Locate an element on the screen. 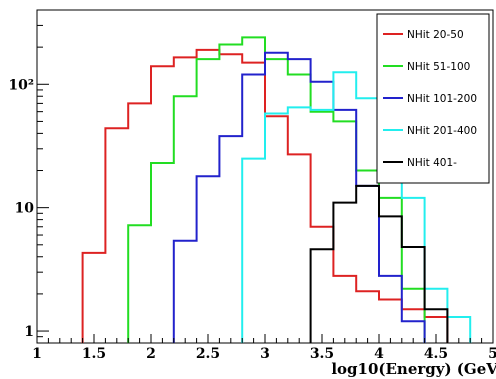  x-tick-label: 3.5 is located at coordinates (322, 354).